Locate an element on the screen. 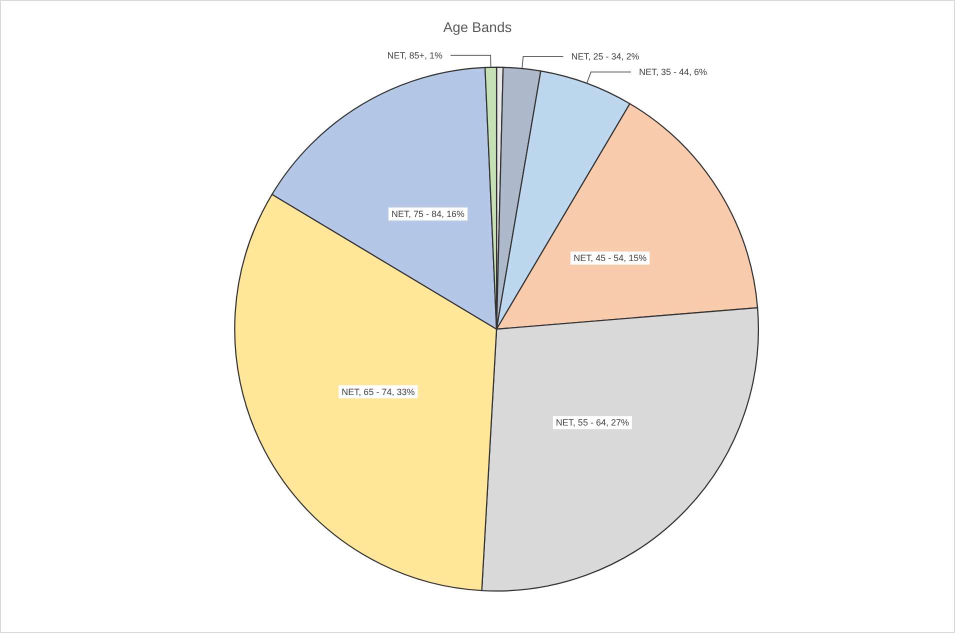 Image resolution: width=955 pixels, height=633 pixels. slice-label: NET, 85+, 1% is located at coordinates (415, 55).